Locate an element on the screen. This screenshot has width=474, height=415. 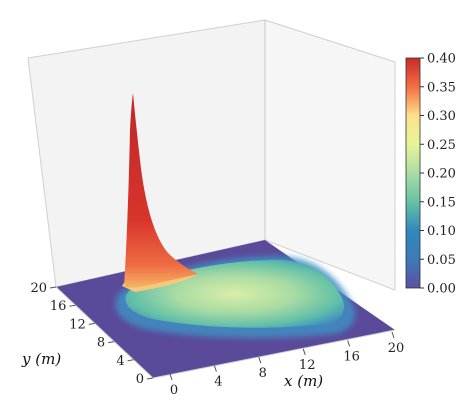
colorbar-tick-label: 0.40 is located at coordinates (441, 59).